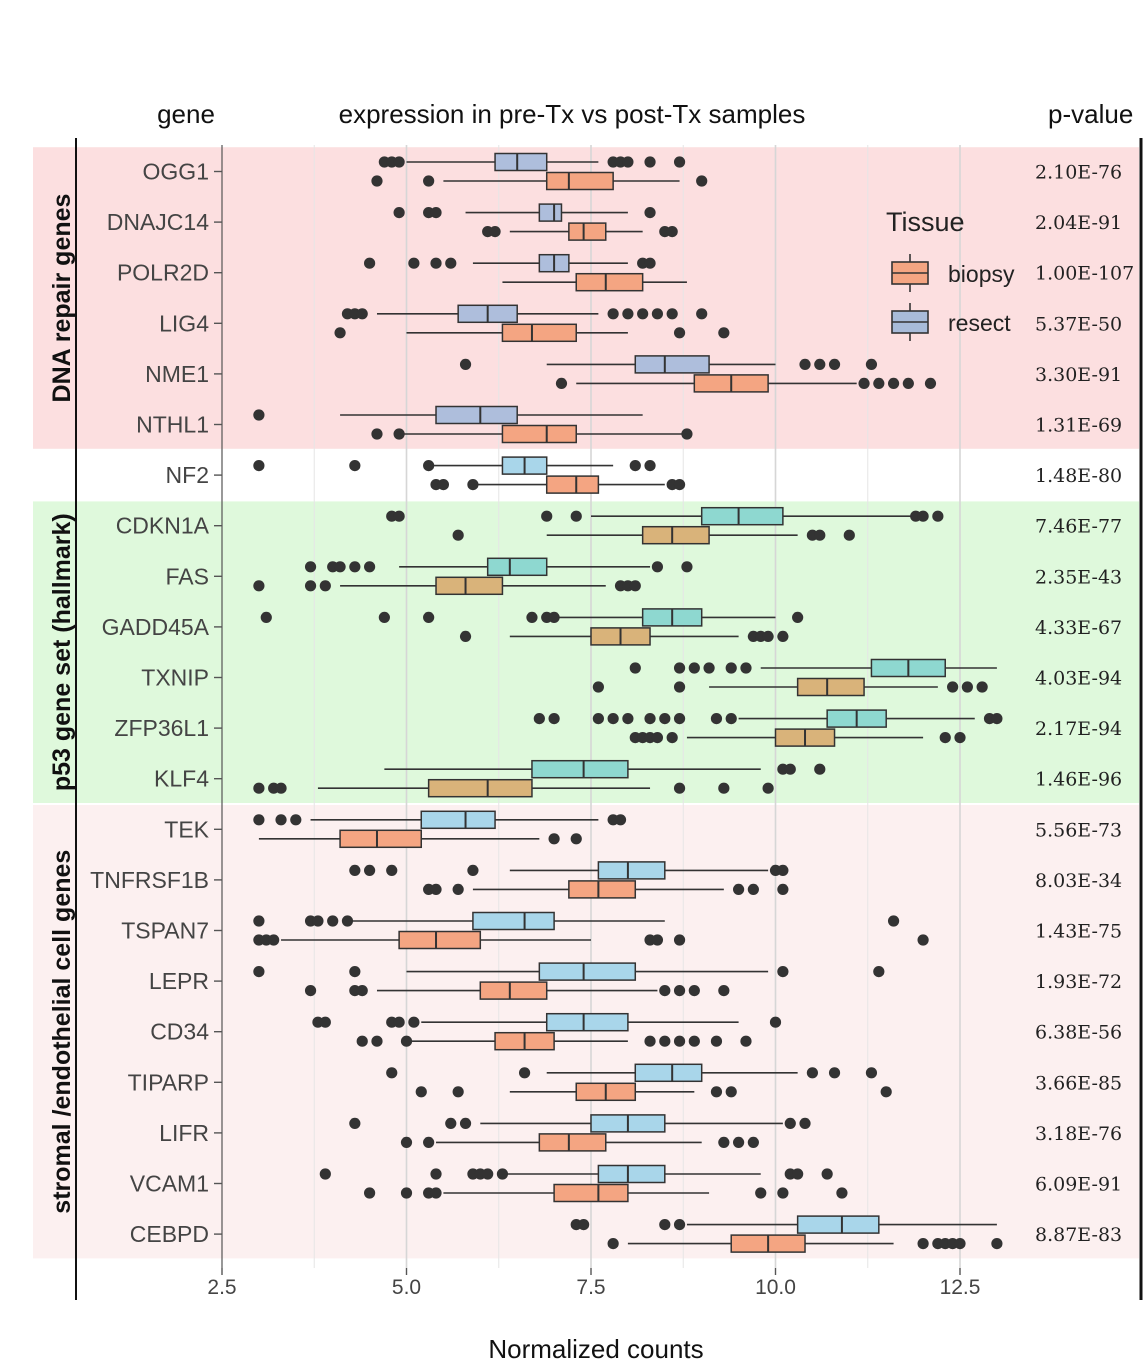 This screenshot has width=1143, height=1367. Describe the element at coordinates (1078, 476) in the screenshot. I see `pvalue-label: 1.48E-80` at that location.